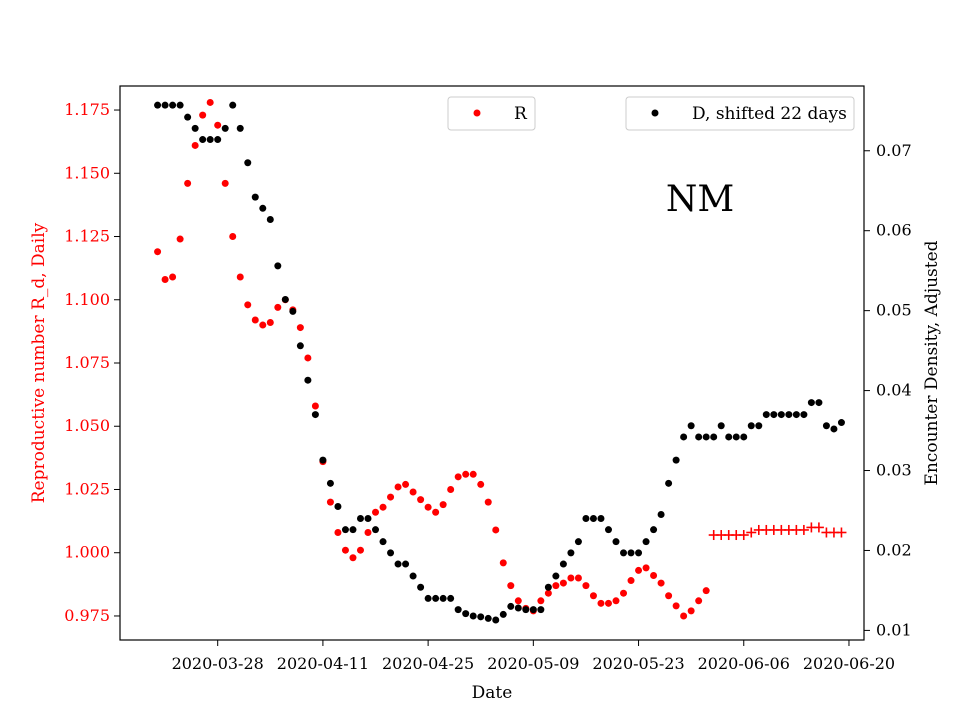 Image resolution: width=960 pixels, height=720 pixels. I want to click on y-right-tick-label: 0.07, so click(894, 150).